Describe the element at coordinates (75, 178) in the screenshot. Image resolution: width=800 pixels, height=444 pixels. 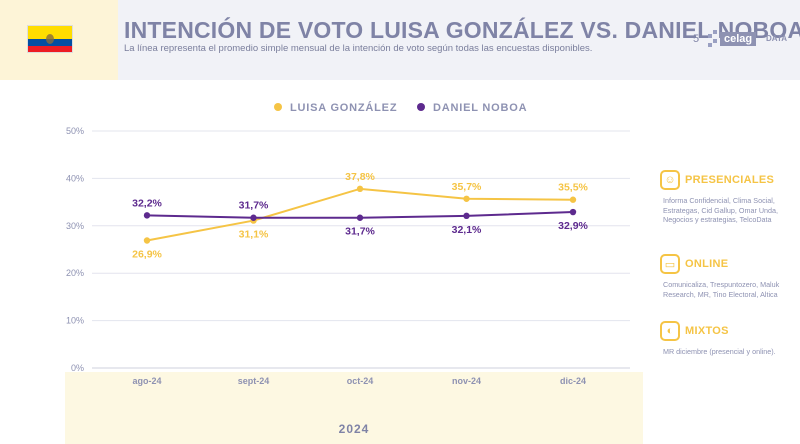
I see `y-tick-label: 40%` at that location.